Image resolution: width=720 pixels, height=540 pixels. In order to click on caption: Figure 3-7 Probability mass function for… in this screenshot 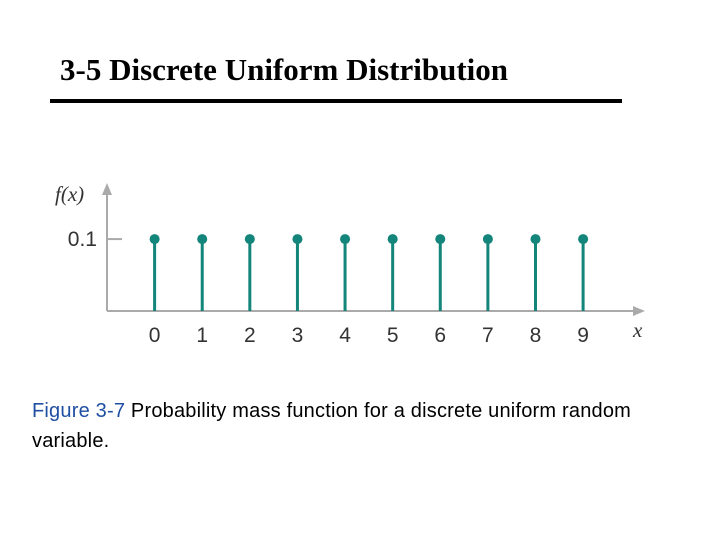, I will do `click(357, 426)`.